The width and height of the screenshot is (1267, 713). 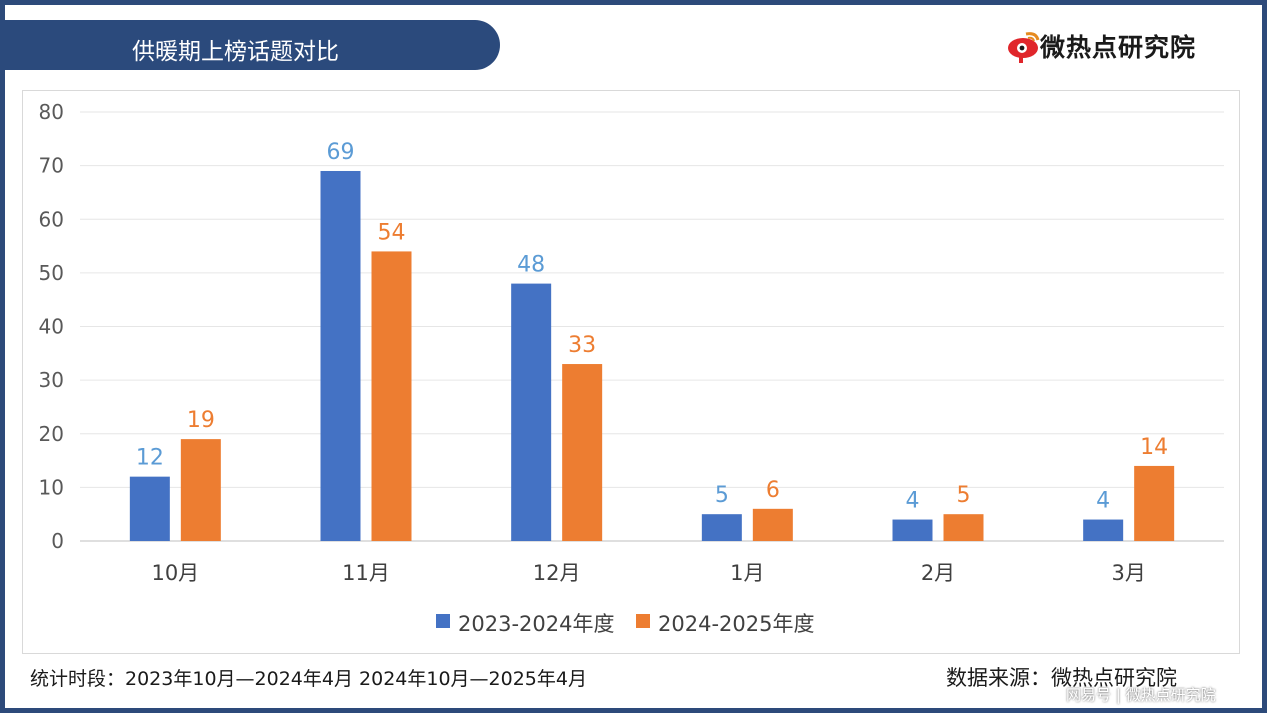 What do you see at coordinates (51, 112) in the screenshot?
I see `y-tick-label: 80` at bounding box center [51, 112].